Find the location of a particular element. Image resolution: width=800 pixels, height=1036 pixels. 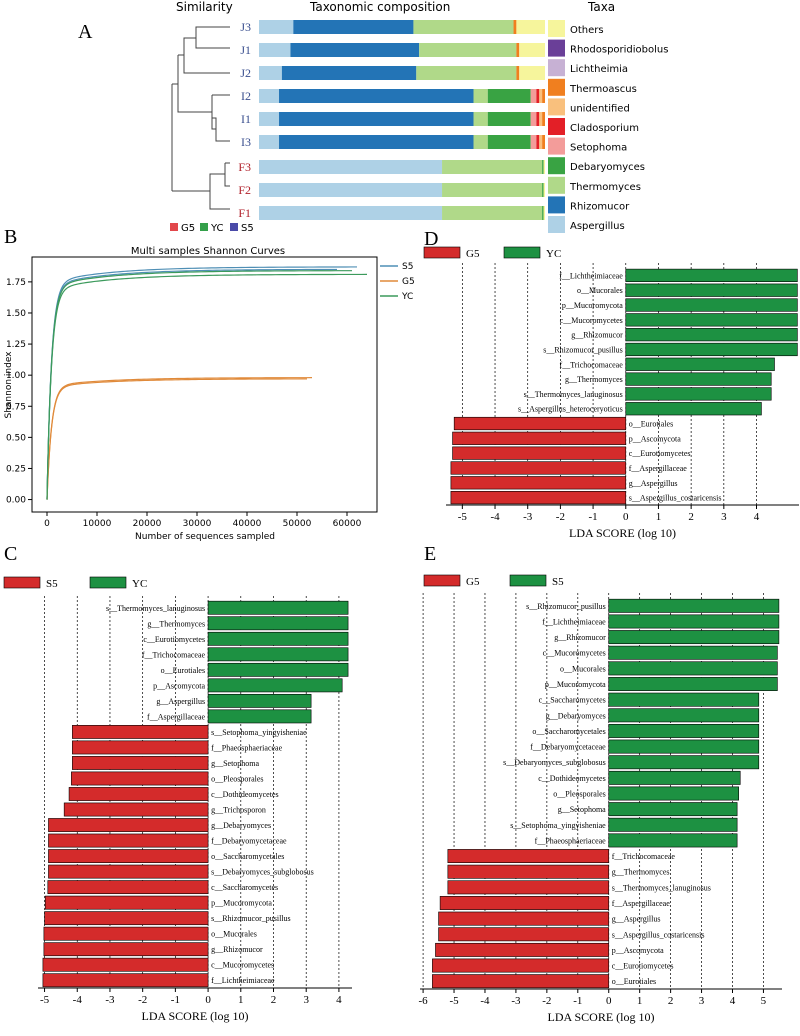

paneld-bar-label-g-thermomyces: g__Thermomyces is located at coordinates (594, 379).